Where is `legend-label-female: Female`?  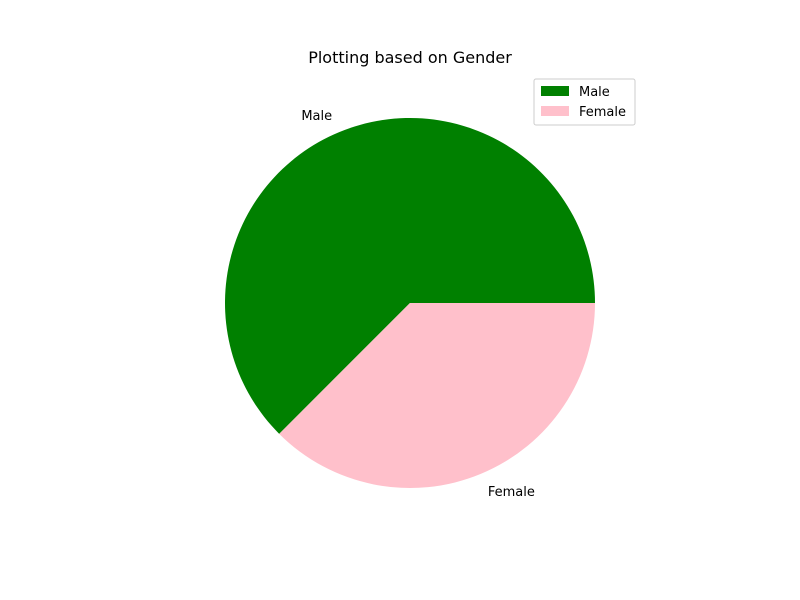 legend-label-female: Female is located at coordinates (602, 112).